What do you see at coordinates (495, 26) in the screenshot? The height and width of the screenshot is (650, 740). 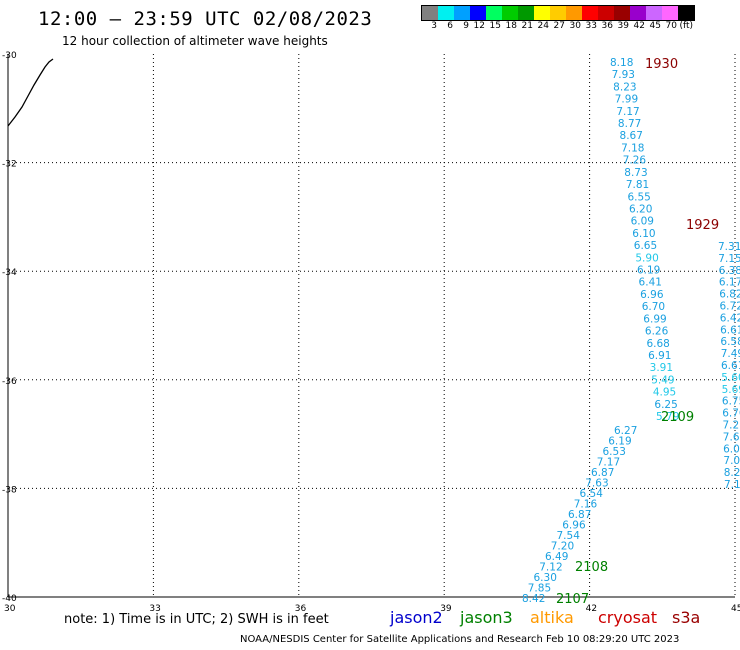 I see `scale-tick-label: 15` at bounding box center [495, 26].